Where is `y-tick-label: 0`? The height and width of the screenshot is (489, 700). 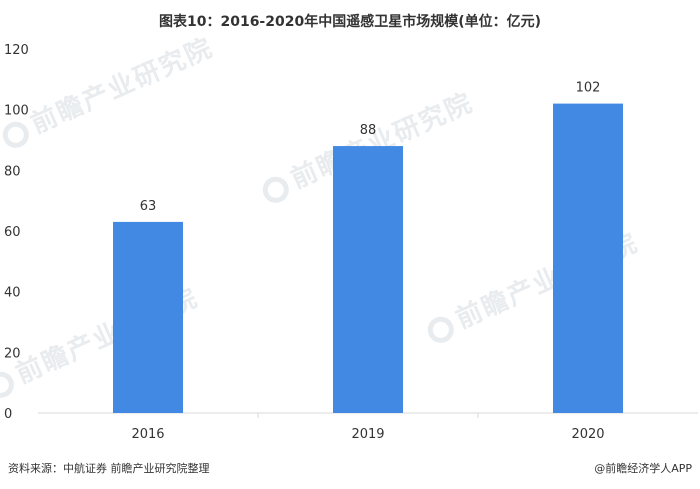 y-tick-label: 0 is located at coordinates (8, 414).